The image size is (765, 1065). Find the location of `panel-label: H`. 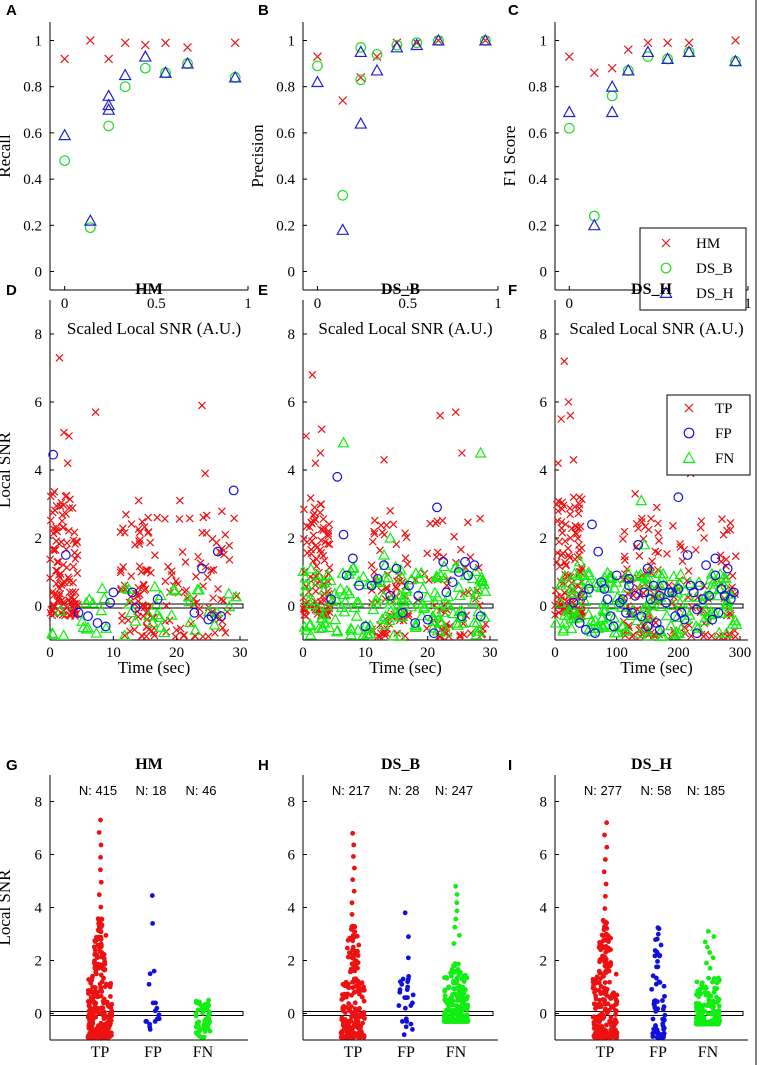

panel-label: H is located at coordinates (263, 765).